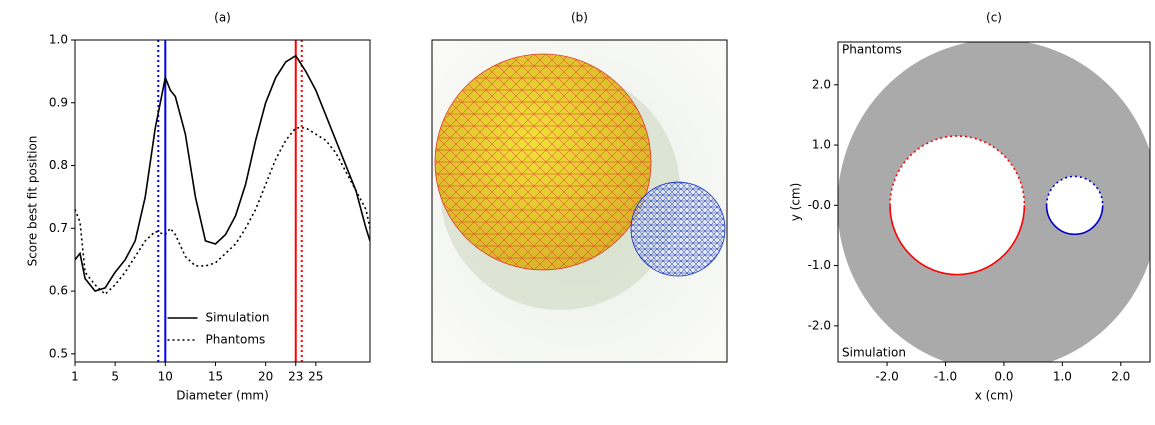  Describe the element at coordinates (222, 396) in the screenshot. I see `x-axis-label: Diameter (mm)` at that location.